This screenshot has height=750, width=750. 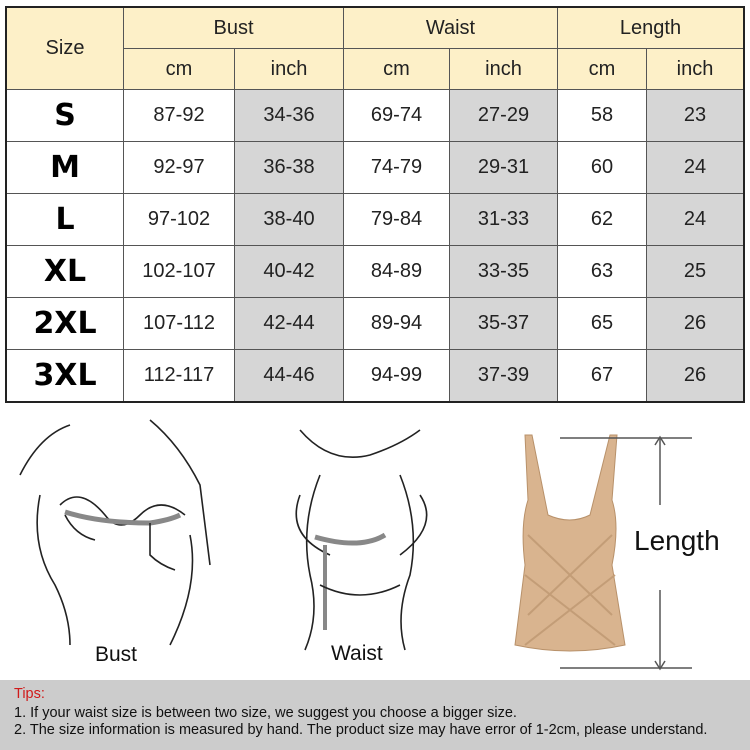 I want to click on measurement-cell: 35-37, so click(x=503, y=323).